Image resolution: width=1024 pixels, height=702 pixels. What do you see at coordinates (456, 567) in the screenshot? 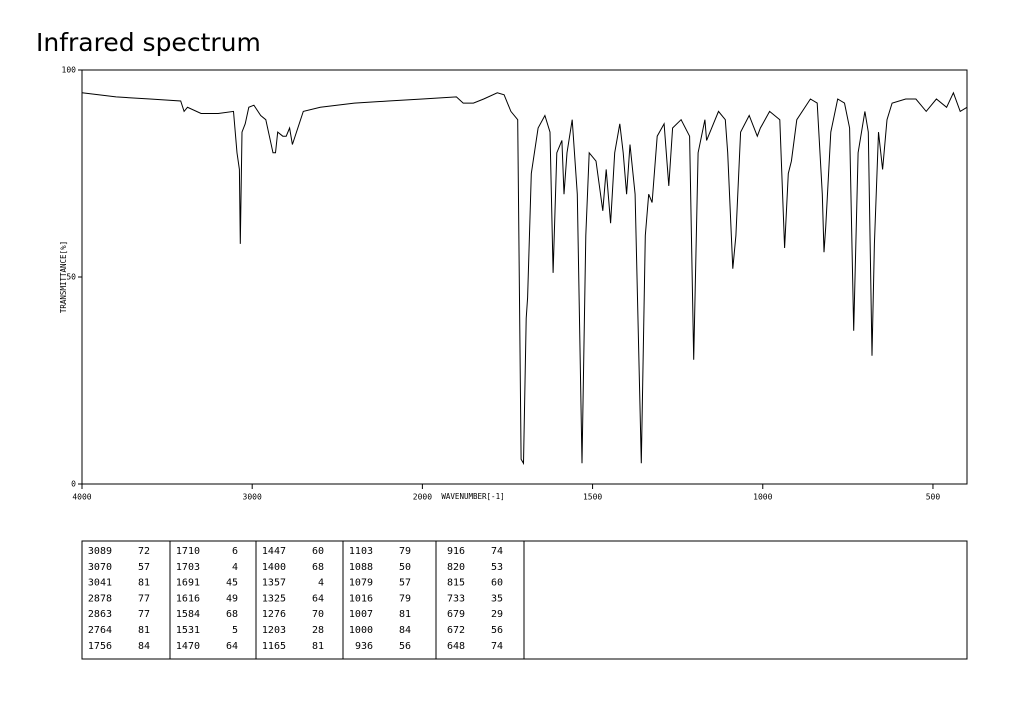
I see `peak-wavenumber: 820` at bounding box center [456, 567].